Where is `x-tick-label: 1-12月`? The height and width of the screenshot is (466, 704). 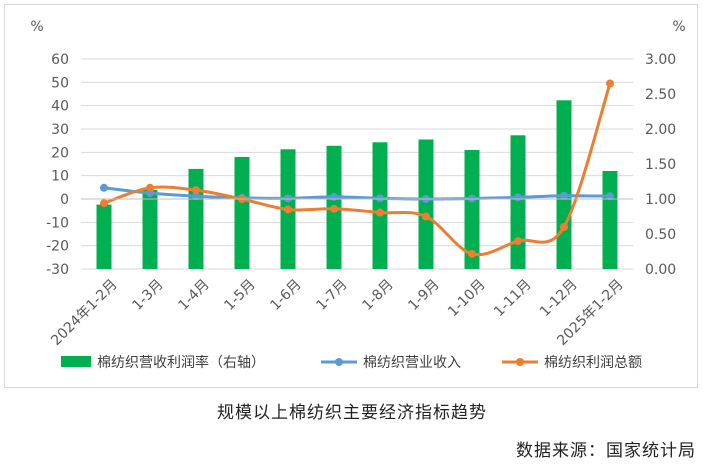 x-tick-label: 1-12月 is located at coordinates (559, 298).